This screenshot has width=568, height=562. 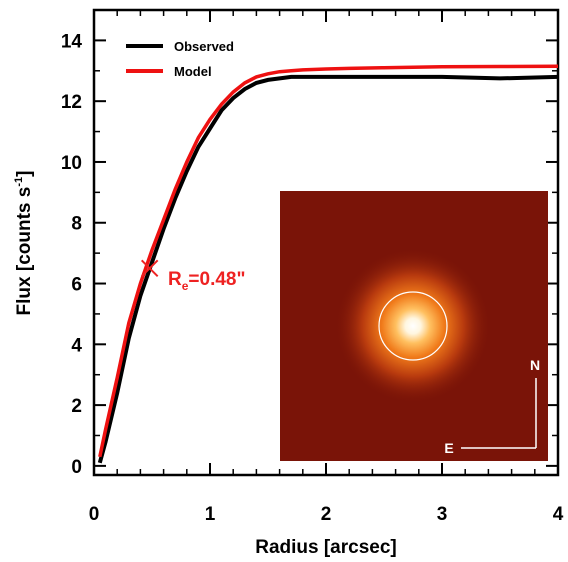 What do you see at coordinates (326, 547) in the screenshot?
I see `x-axis-label: Radius [arcsec]` at bounding box center [326, 547].